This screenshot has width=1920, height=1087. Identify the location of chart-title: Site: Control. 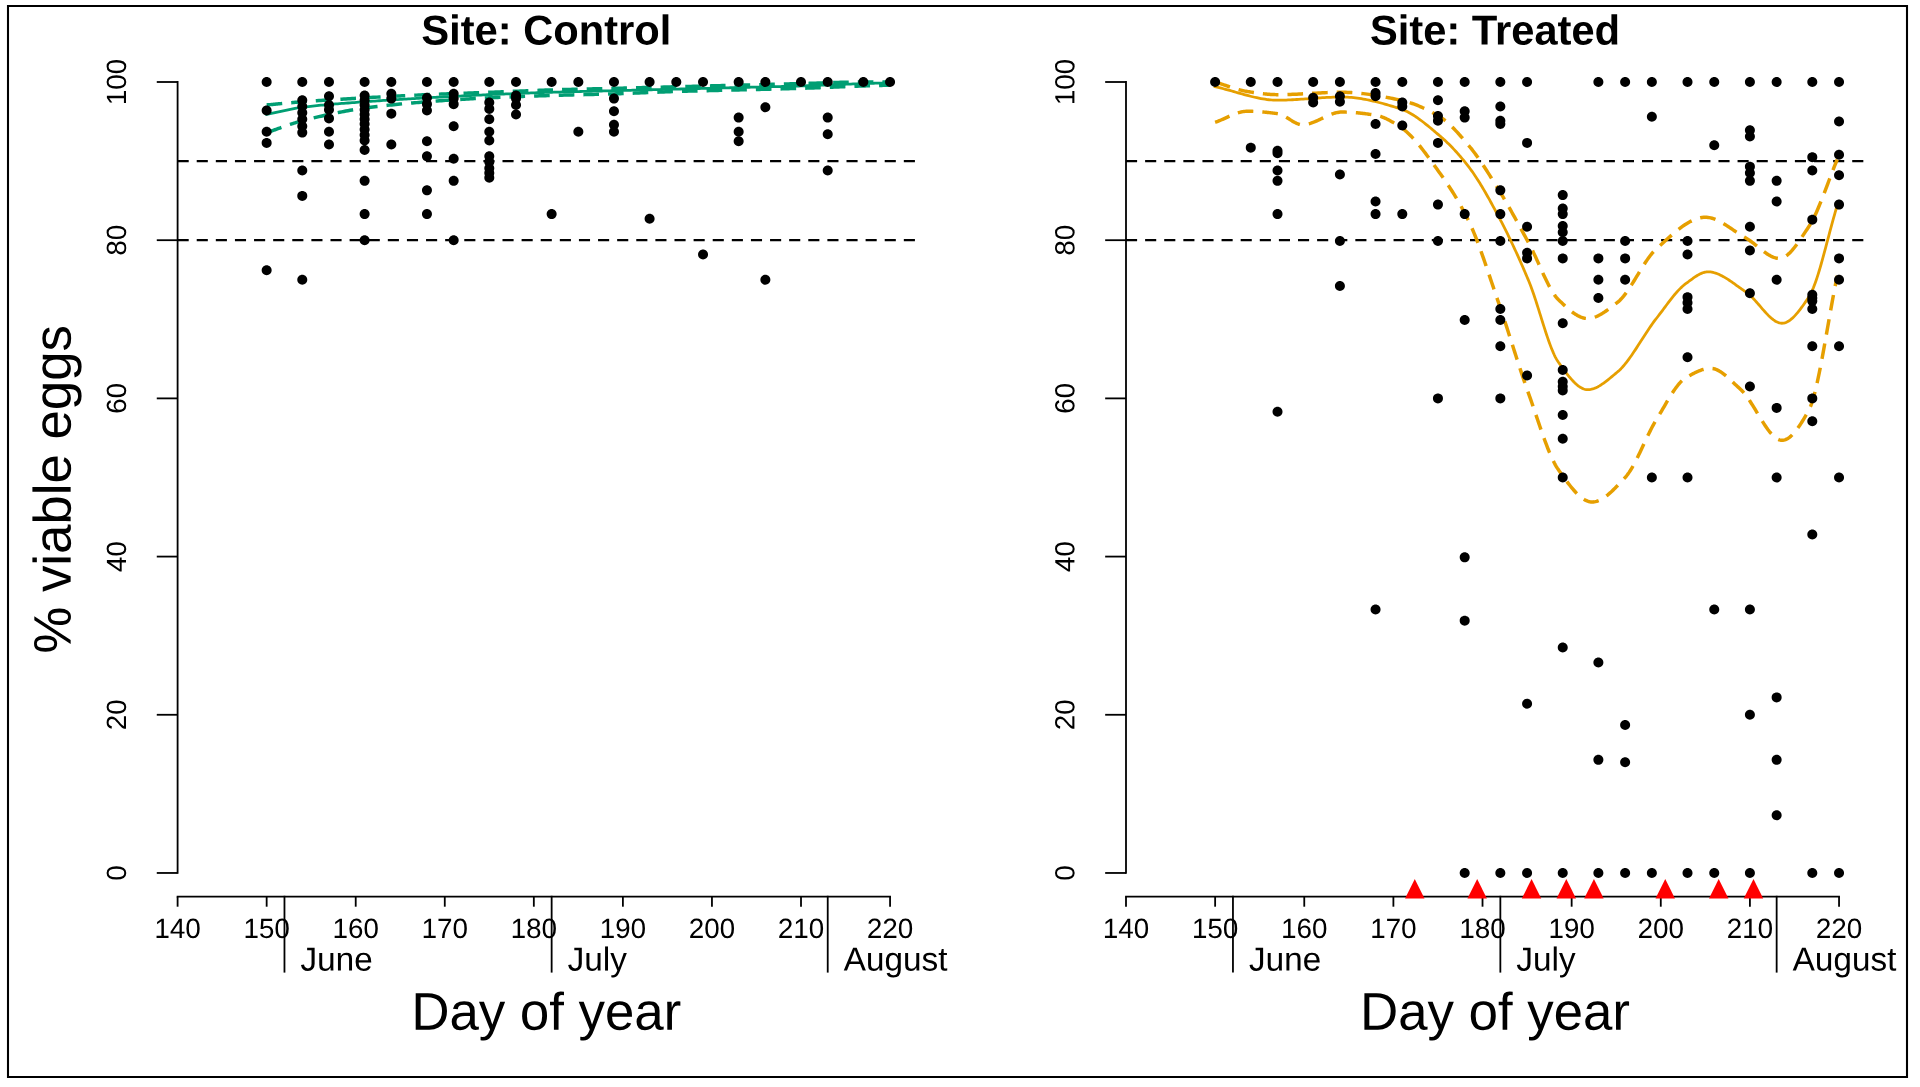
(545, 29).